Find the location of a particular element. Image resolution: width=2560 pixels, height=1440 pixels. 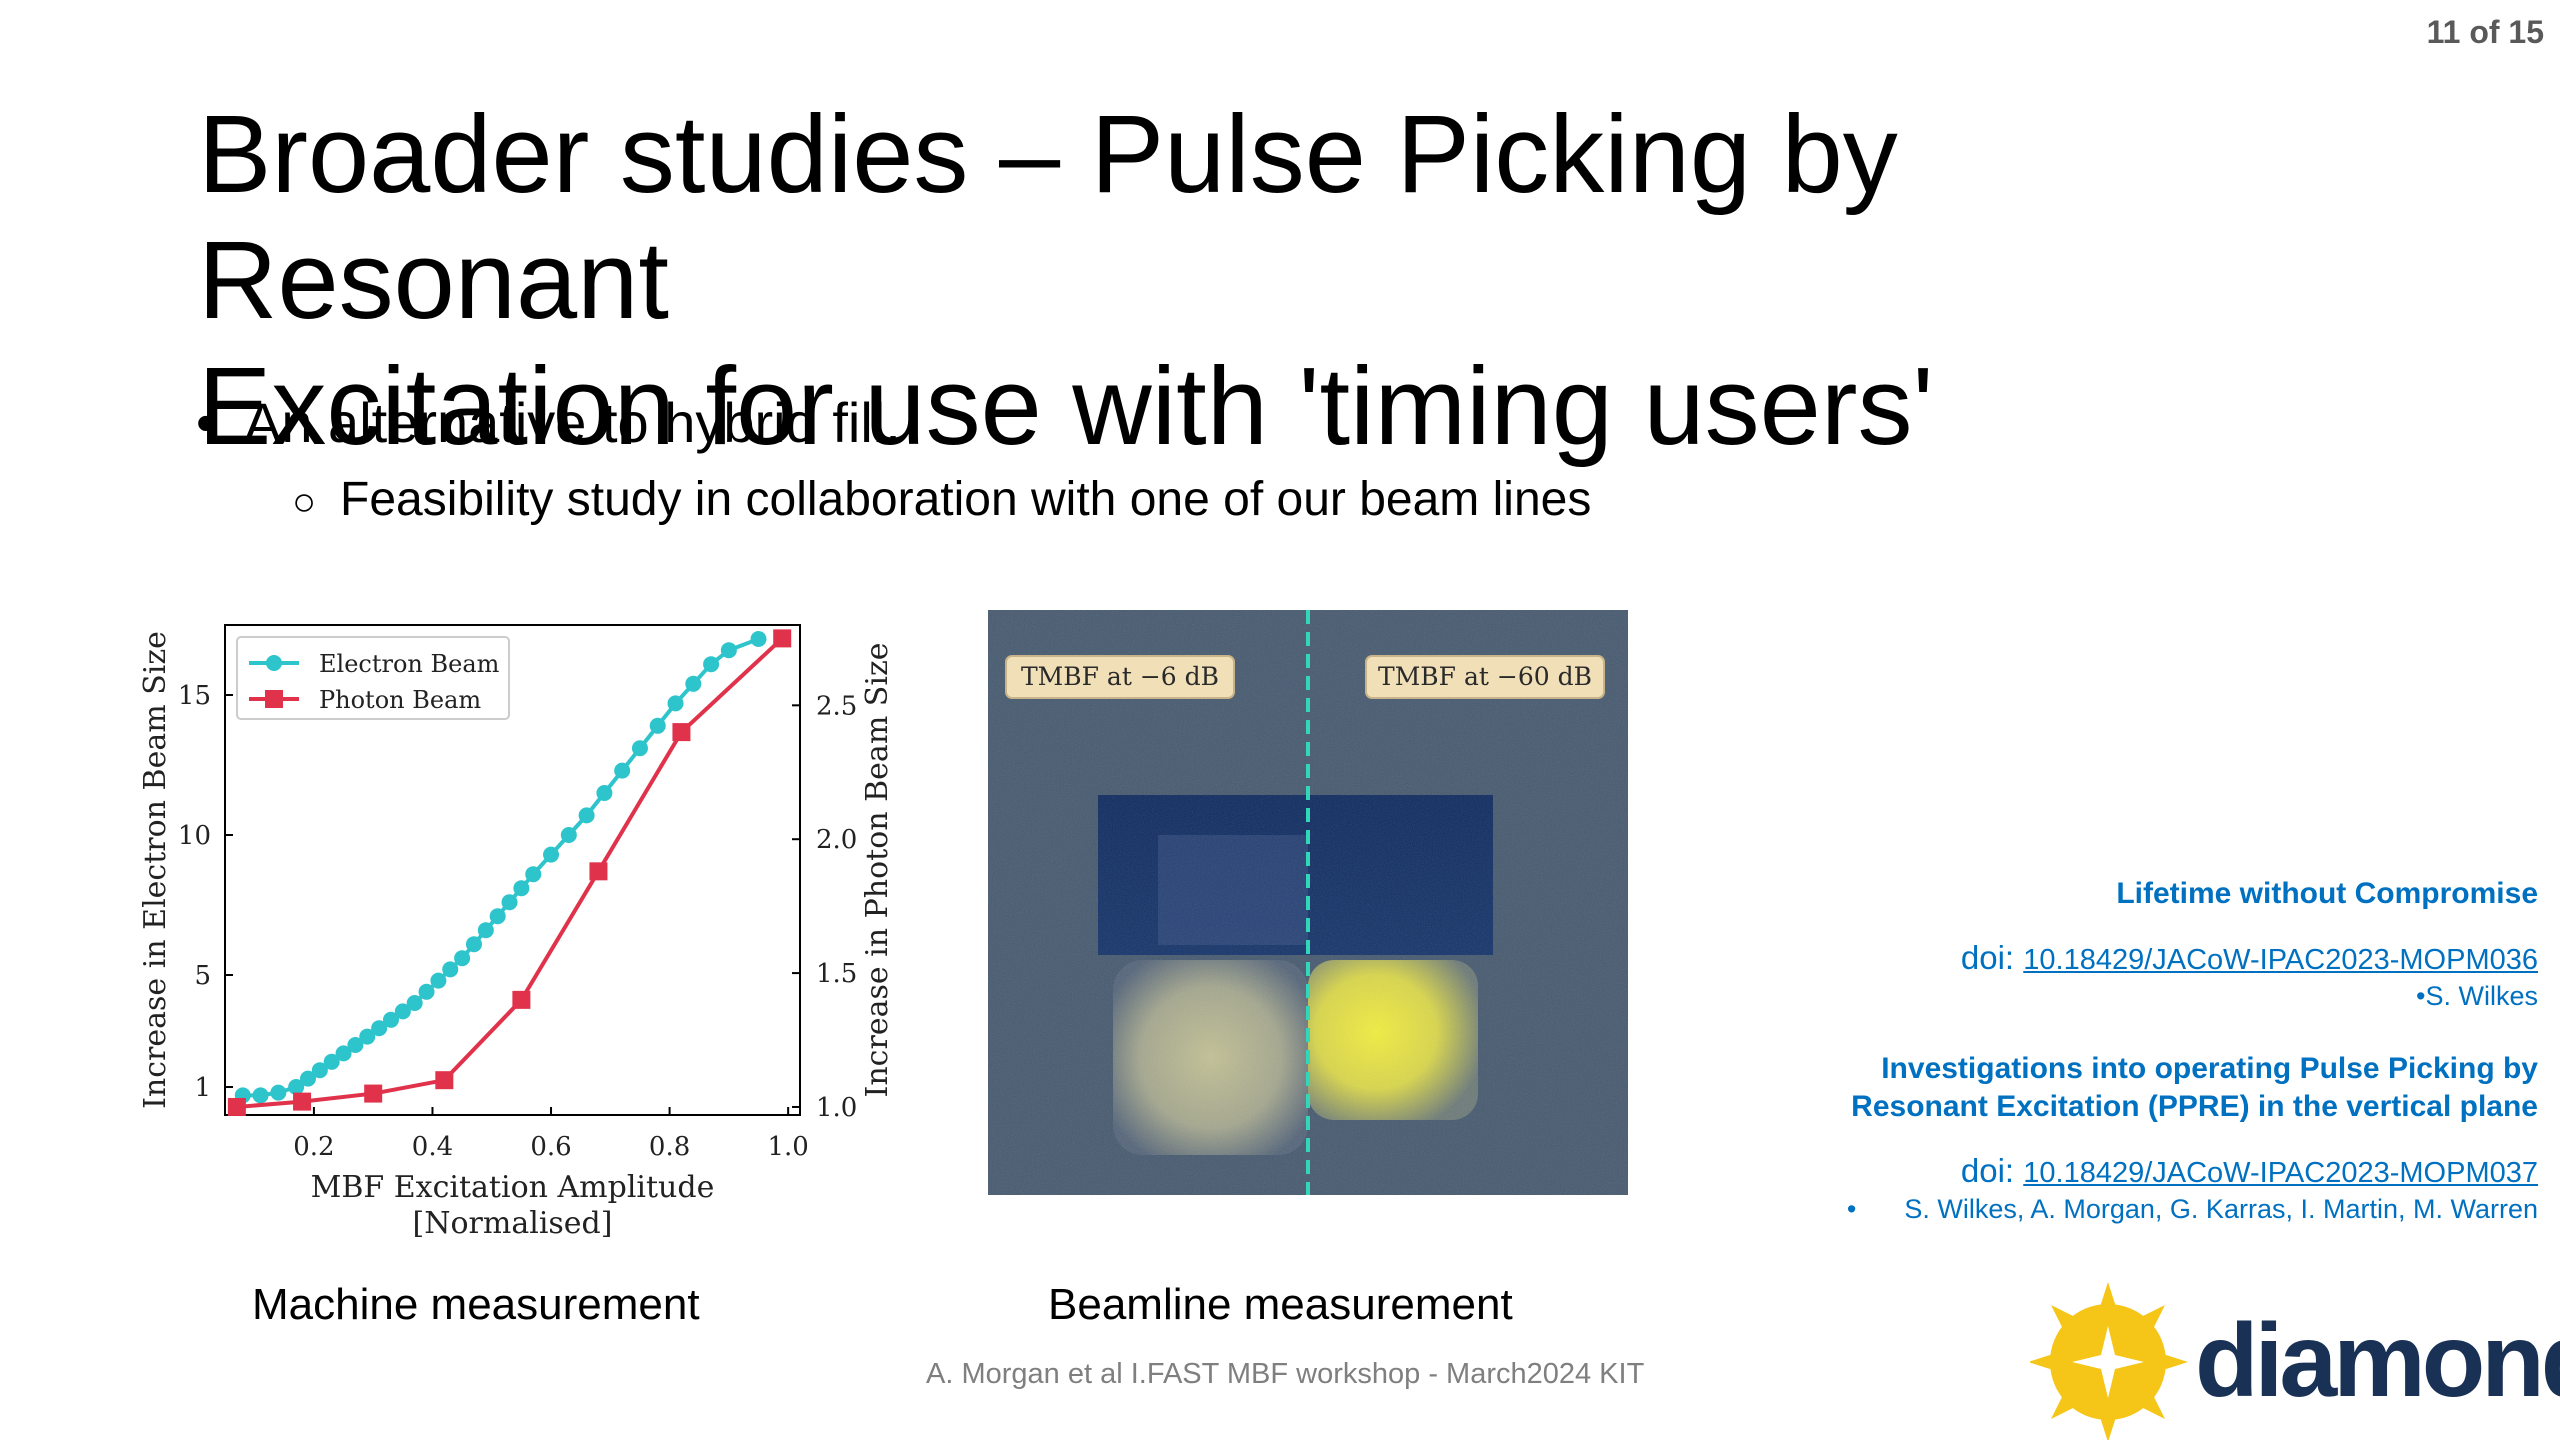

x-tick-label: 0.6 is located at coordinates (550, 1147).